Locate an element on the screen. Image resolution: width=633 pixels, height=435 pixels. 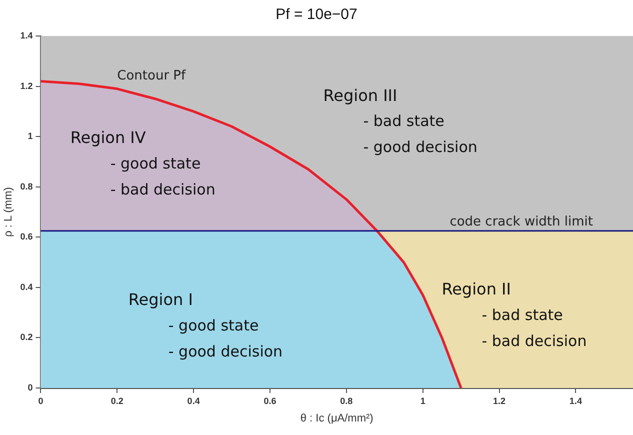
x-tick-label: 0.8 is located at coordinates (346, 401).